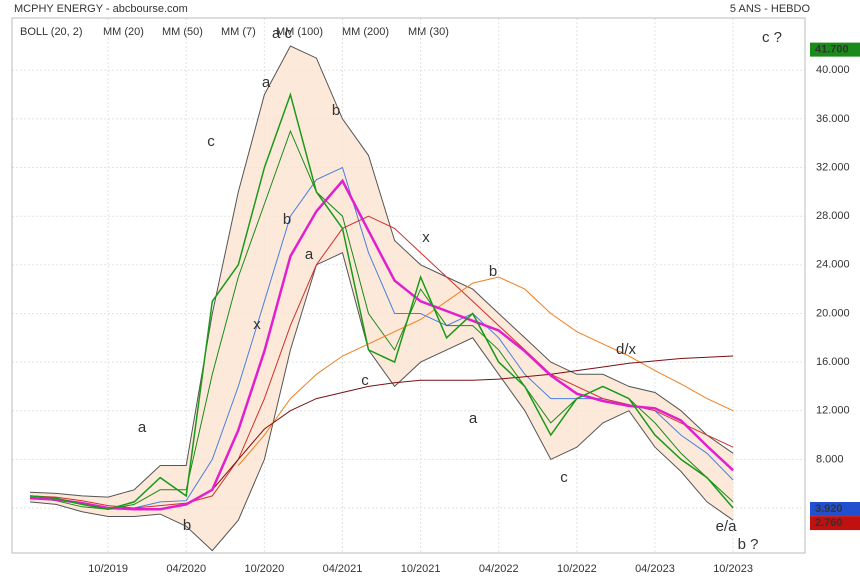 Image resolution: width=860 pixels, height=580 pixels. What do you see at coordinates (108, 569) in the screenshot?
I see `x-tick-label: 10/2019` at bounding box center [108, 569].